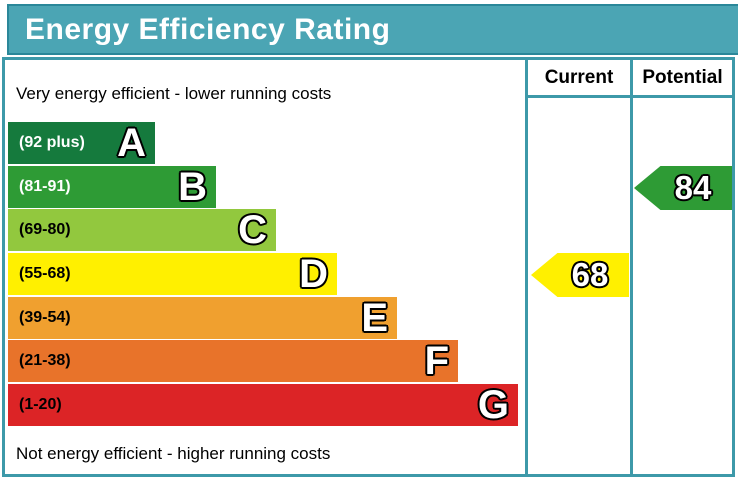 Image resolution: width=738 pixels, height=483 pixels. What do you see at coordinates (52, 142) in the screenshot?
I see `band-range-label: (92 plus)` at bounding box center [52, 142].